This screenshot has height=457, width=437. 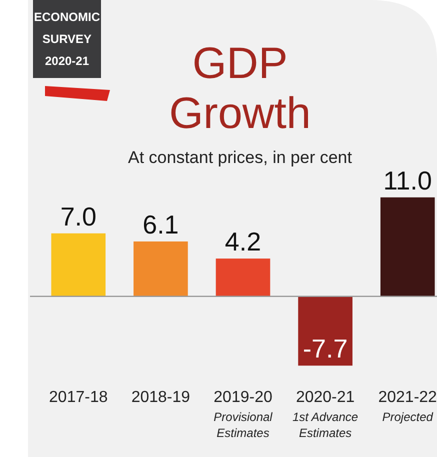 What do you see at coordinates (240, 157) in the screenshot?
I see `chart-subtitle: At constant prices, in per cent` at bounding box center [240, 157].